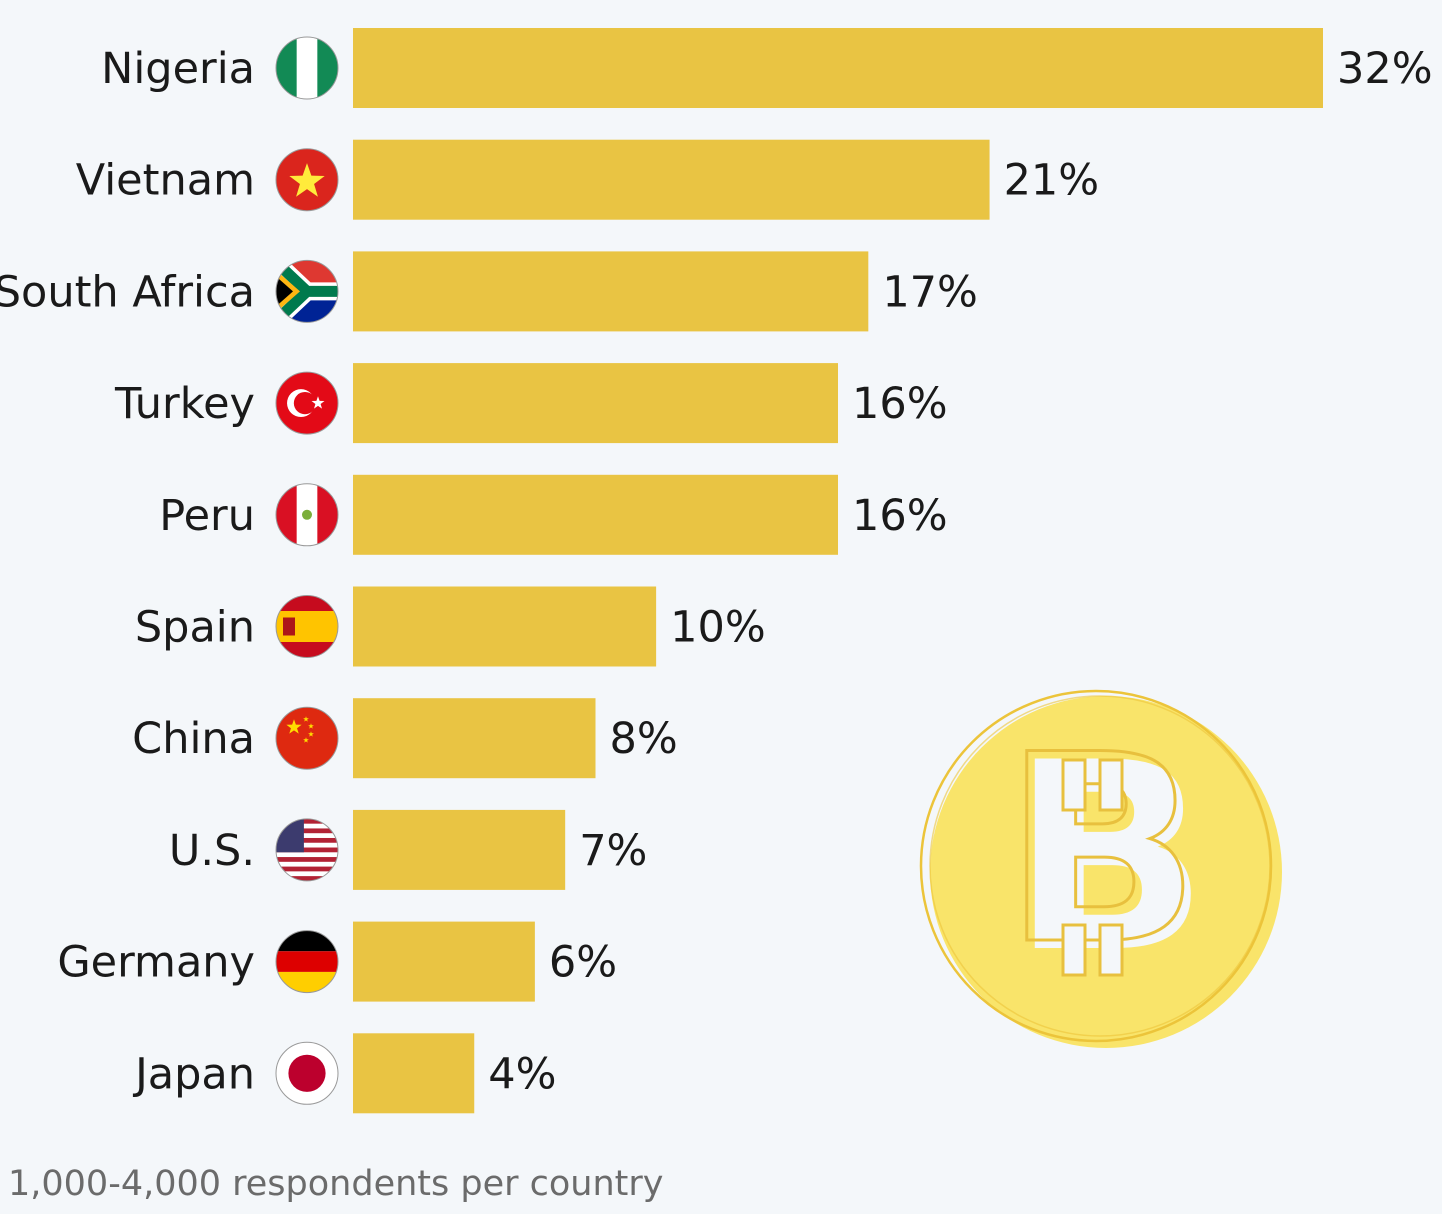  Describe the element at coordinates (930, 292) in the screenshot. I see `value-label: 17%` at that location.